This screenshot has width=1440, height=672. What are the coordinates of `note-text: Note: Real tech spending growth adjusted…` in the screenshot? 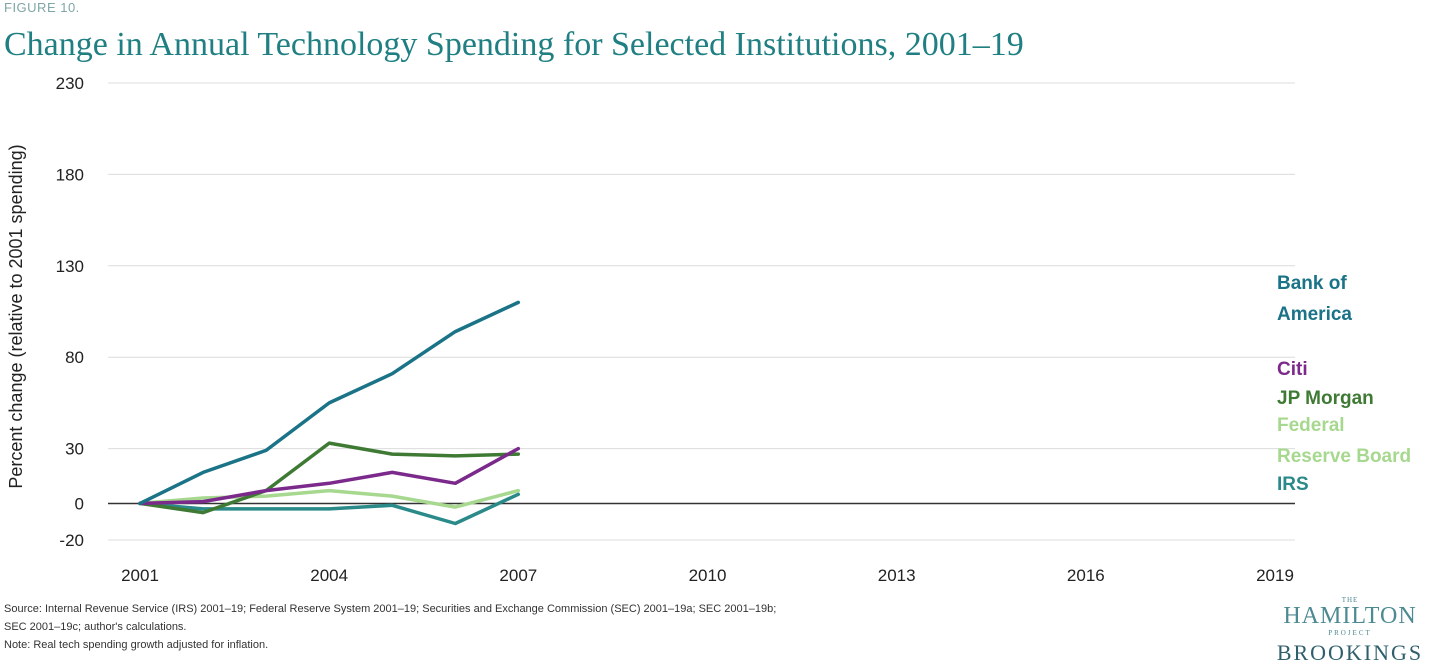 It's located at (136, 645).